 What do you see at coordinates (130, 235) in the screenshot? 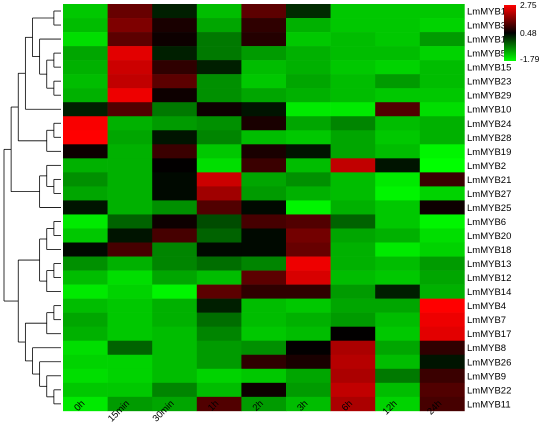
I see `heatmap-cell-lmmyb20-15min` at bounding box center [130, 235].